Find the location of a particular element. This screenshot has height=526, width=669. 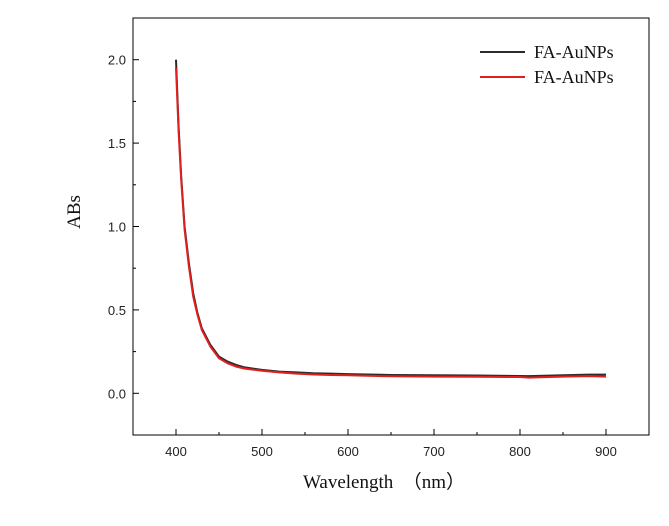

x-tick-labels: 400 500 600 700 800 900 is located at coordinates (391, 451).